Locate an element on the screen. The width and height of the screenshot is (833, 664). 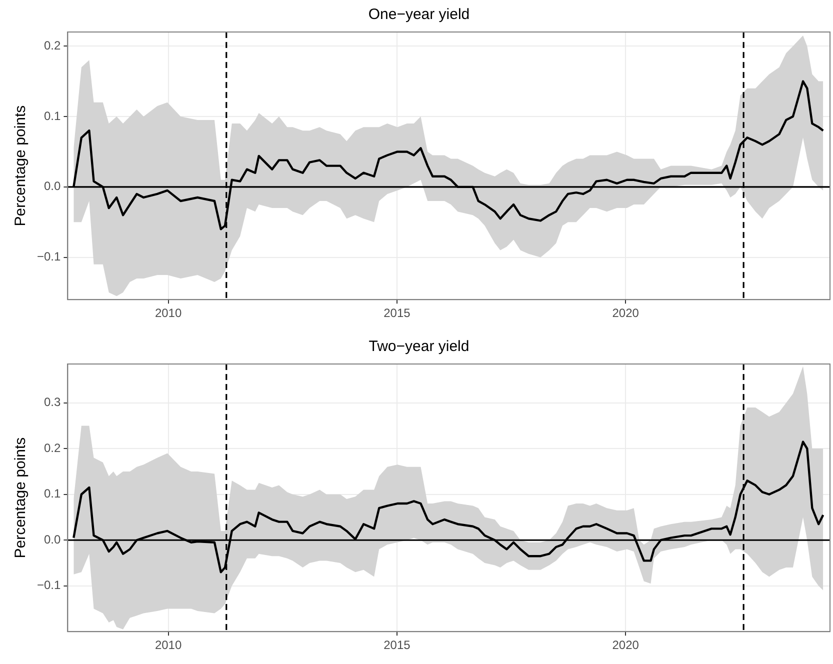
chart-title: One−year yield is located at coordinates (419, 15).